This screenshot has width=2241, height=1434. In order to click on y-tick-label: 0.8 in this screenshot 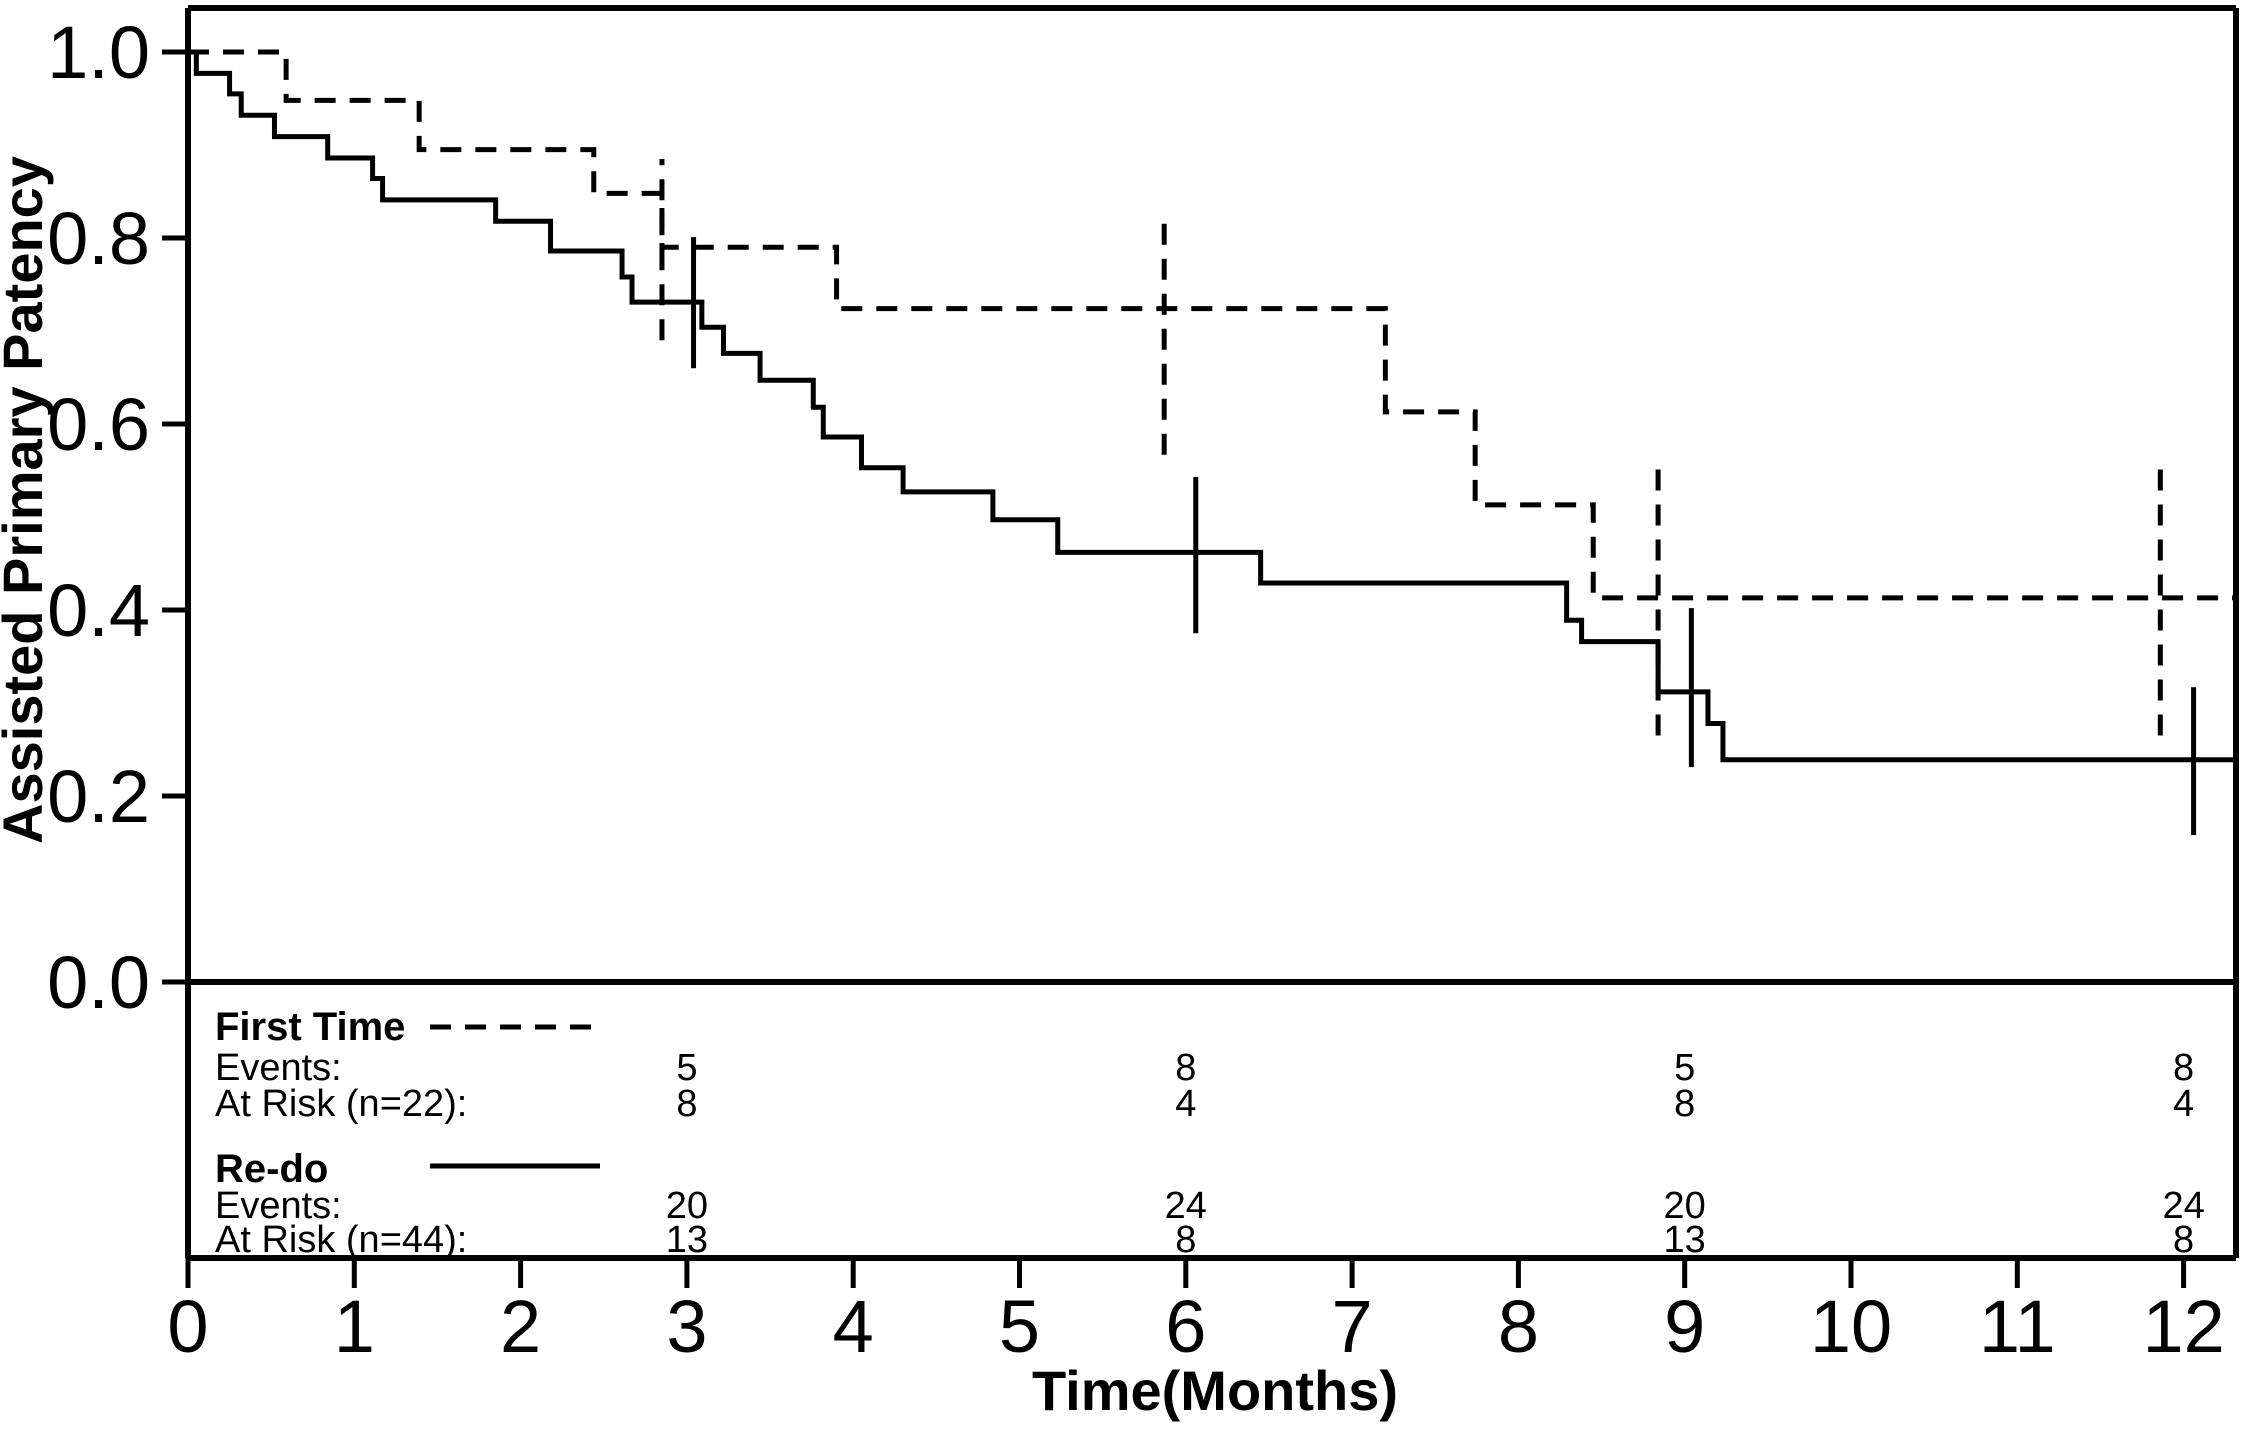, I will do `click(98, 238)`.